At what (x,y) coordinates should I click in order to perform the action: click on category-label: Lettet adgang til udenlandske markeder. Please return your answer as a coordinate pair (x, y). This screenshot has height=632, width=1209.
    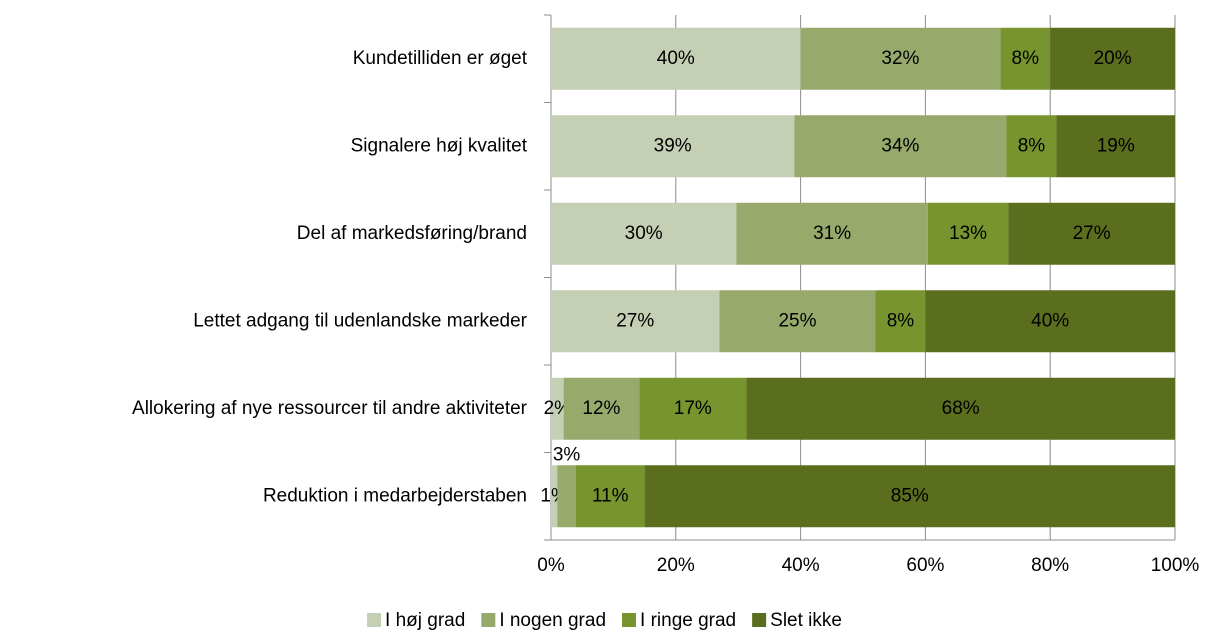
    Looking at the image, I should click on (360, 320).